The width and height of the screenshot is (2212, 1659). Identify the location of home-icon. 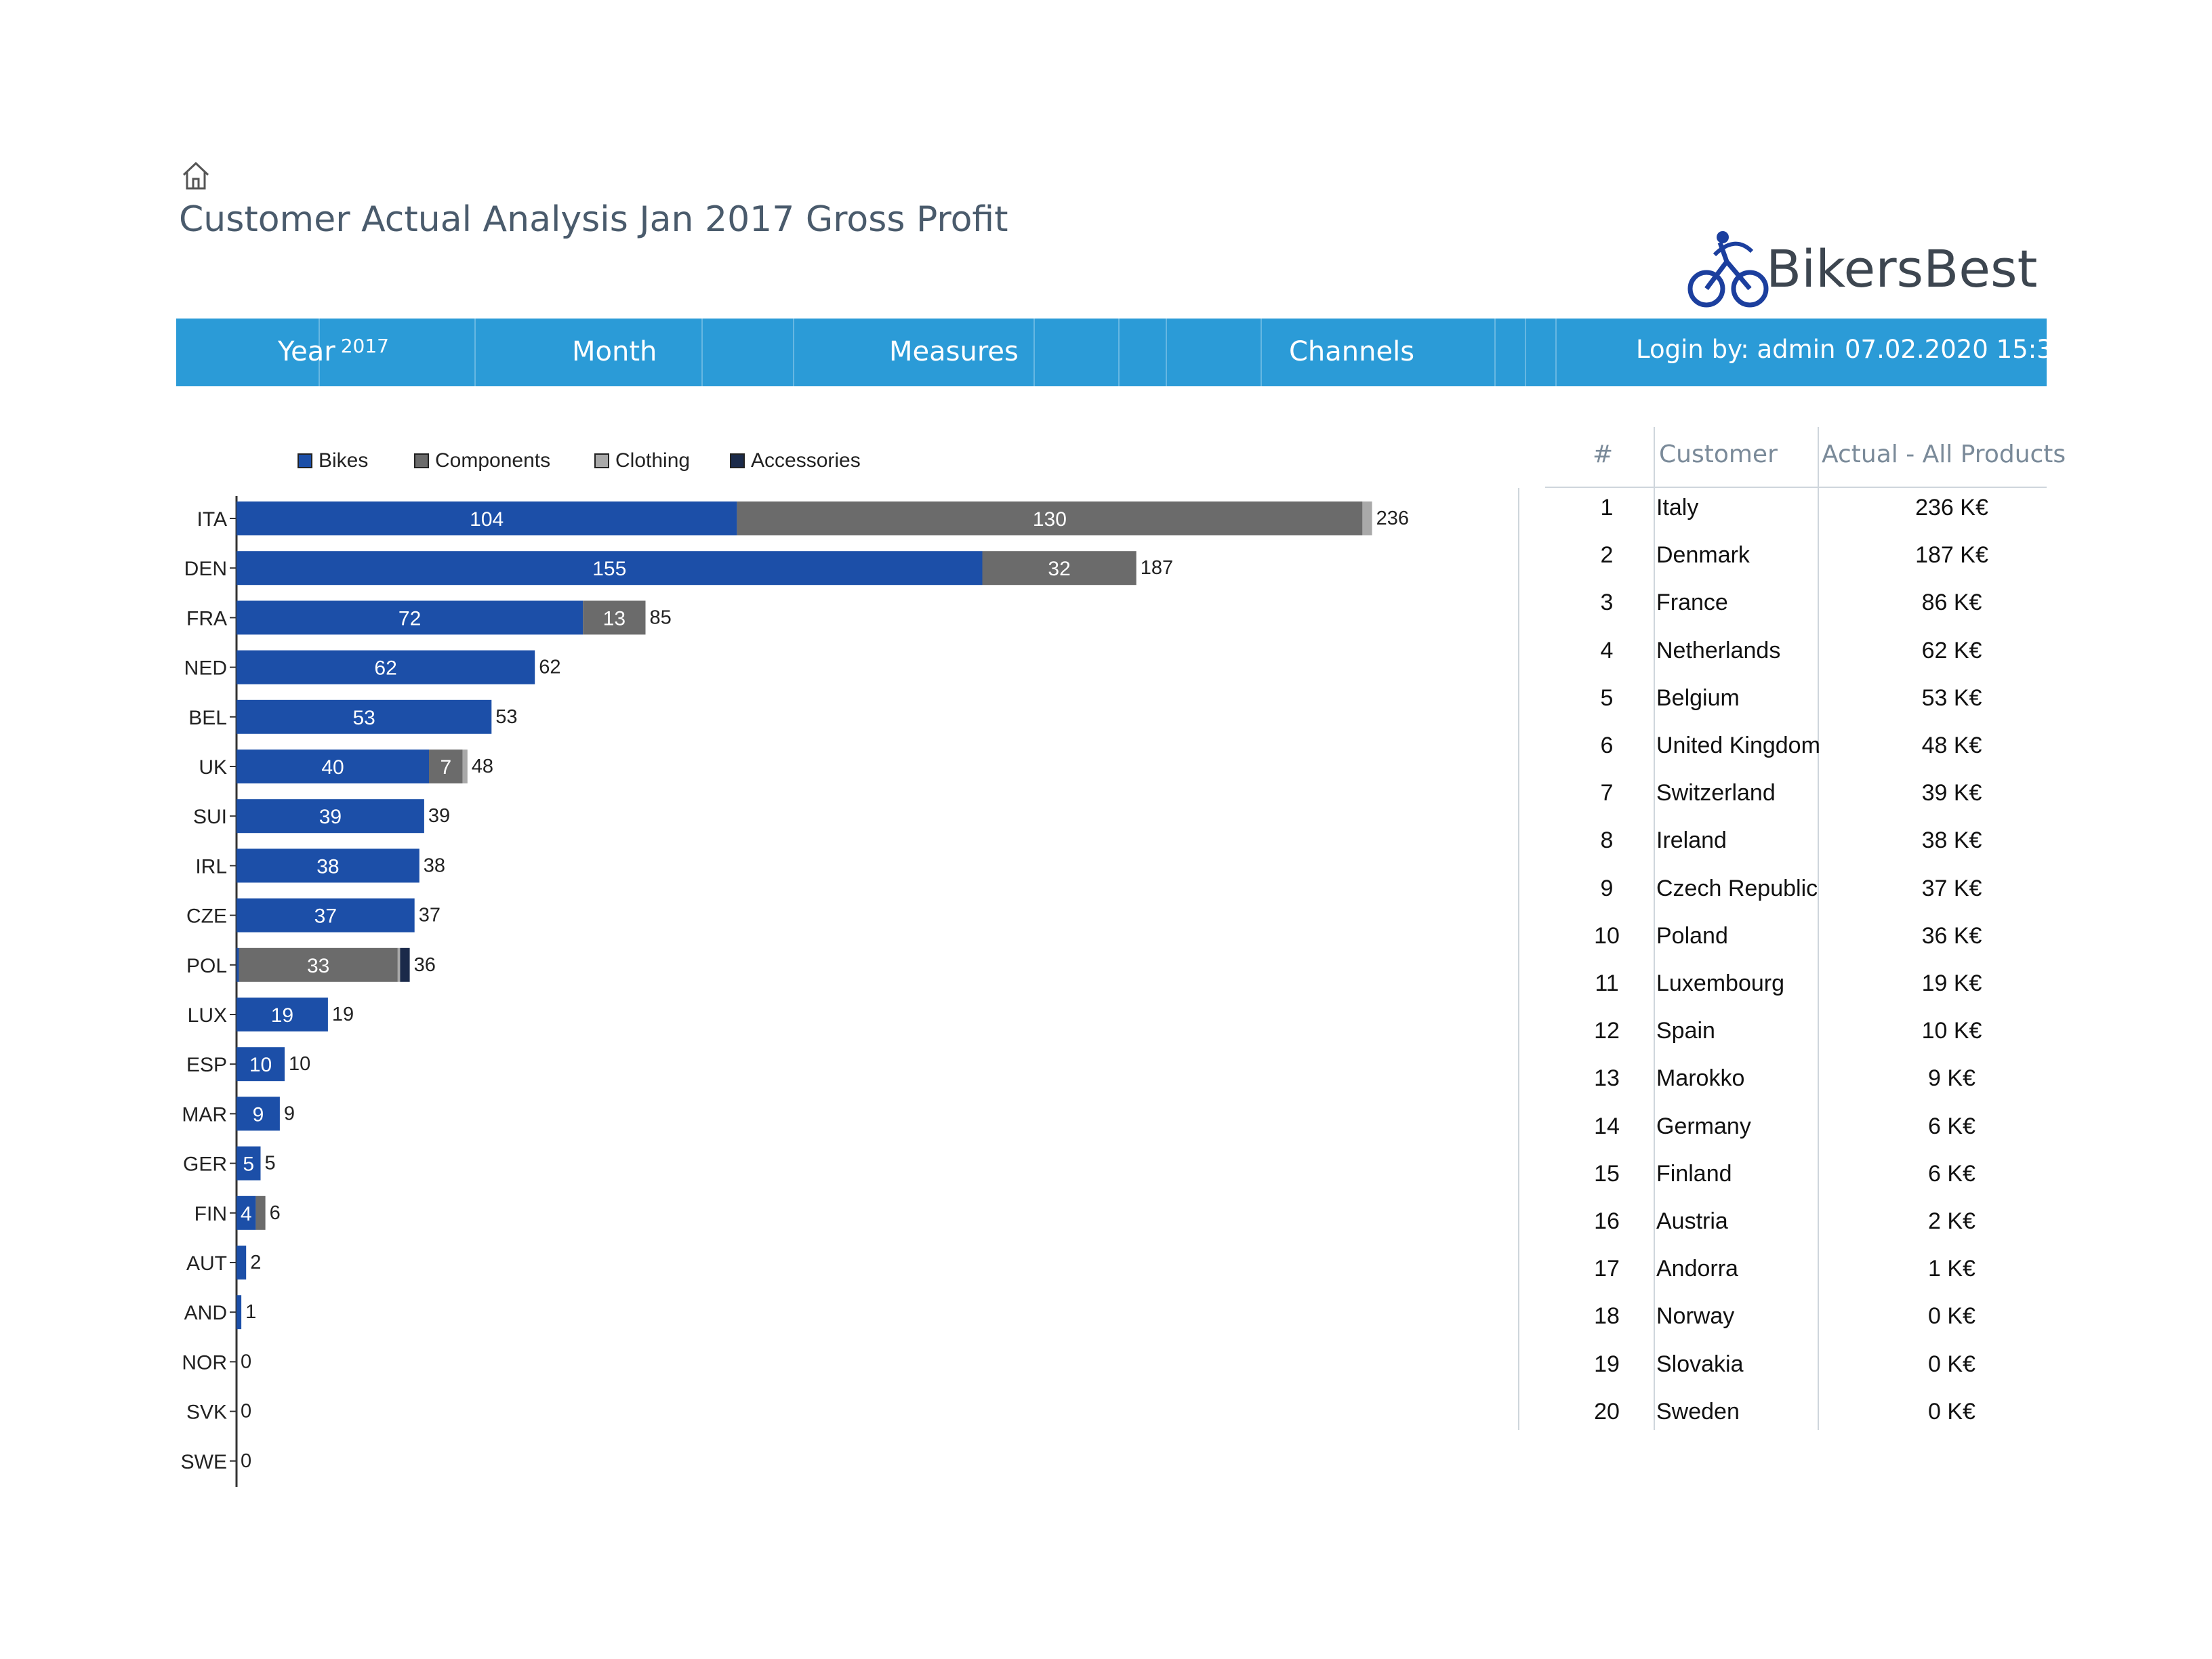
(195, 175).